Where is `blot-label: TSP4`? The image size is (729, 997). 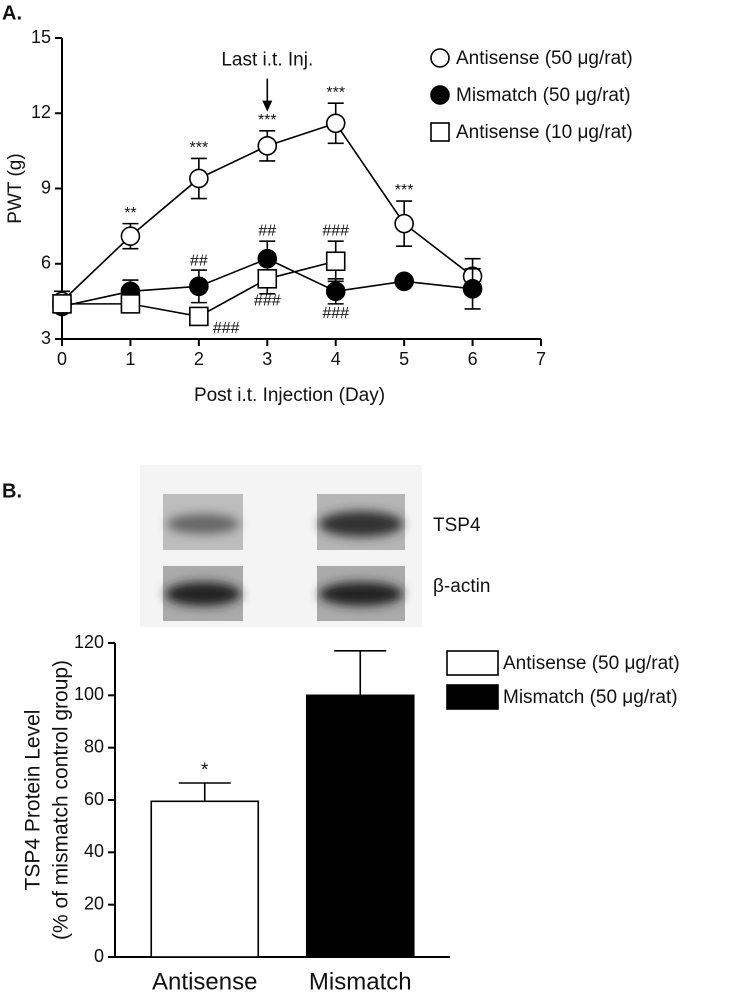 blot-label: TSP4 is located at coordinates (457, 525).